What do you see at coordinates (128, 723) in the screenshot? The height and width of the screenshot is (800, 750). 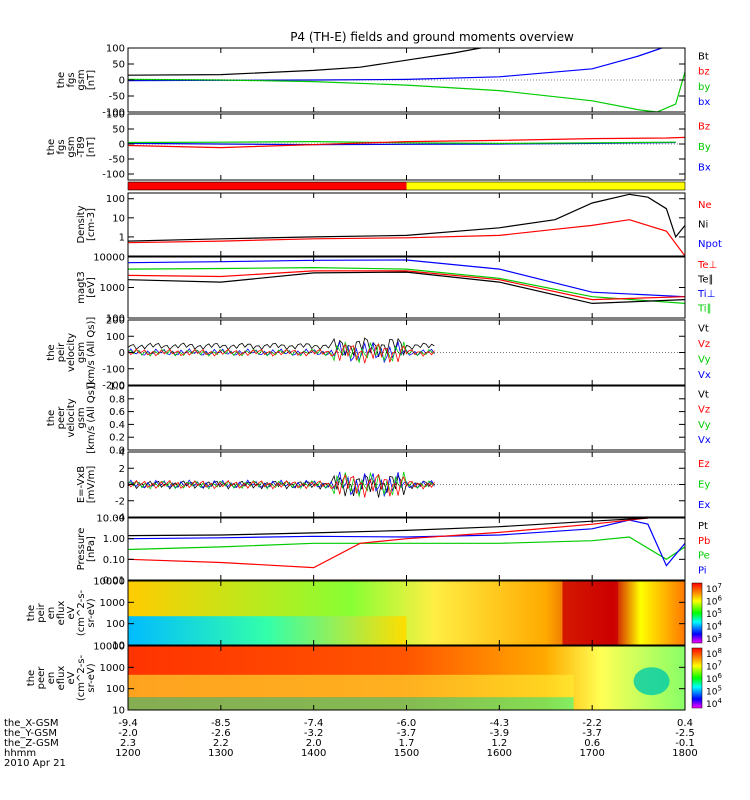 I see `x-axis-value: -9.4` at bounding box center [128, 723].